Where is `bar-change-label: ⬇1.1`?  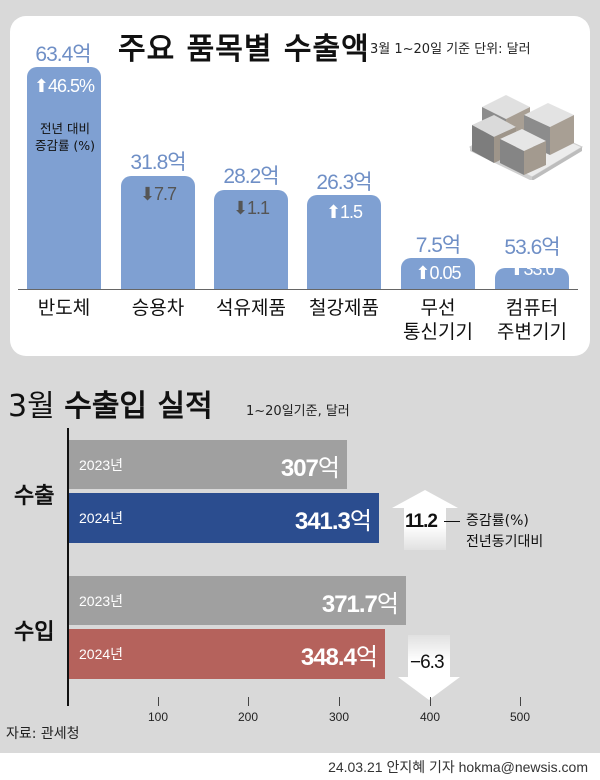 bar-change-label: ⬇1.1 is located at coordinates (251, 208).